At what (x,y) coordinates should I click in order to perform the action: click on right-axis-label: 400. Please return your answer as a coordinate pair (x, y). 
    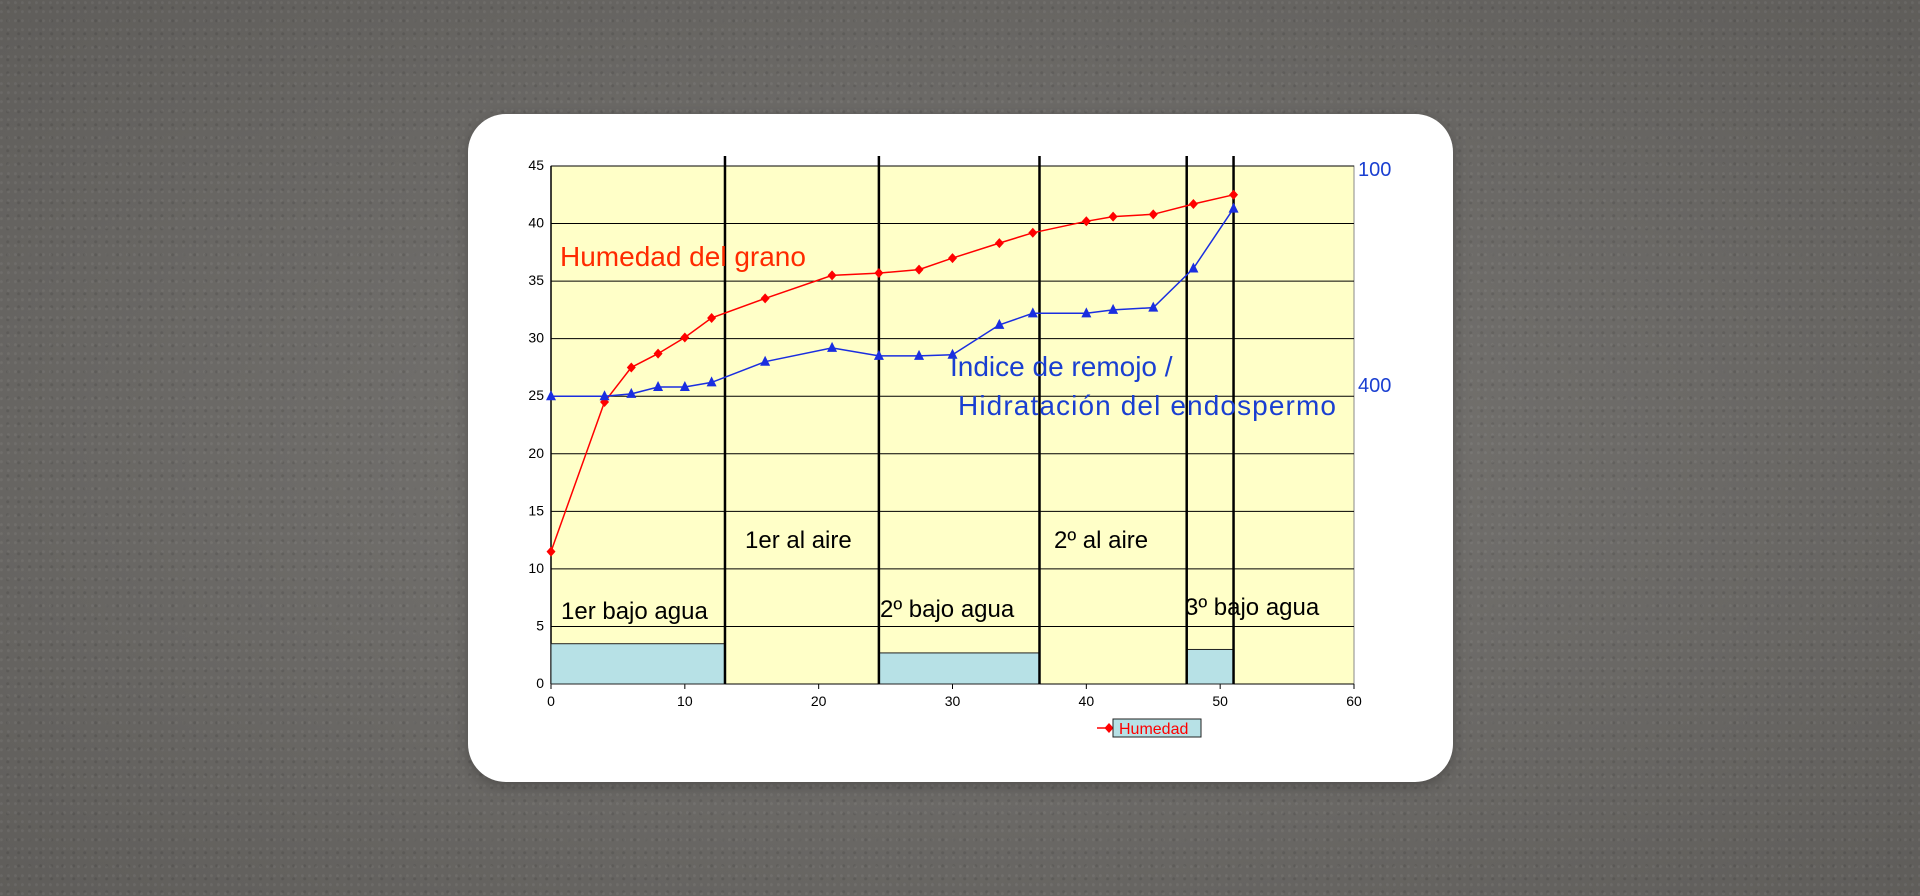
    Looking at the image, I should click on (1374, 386).